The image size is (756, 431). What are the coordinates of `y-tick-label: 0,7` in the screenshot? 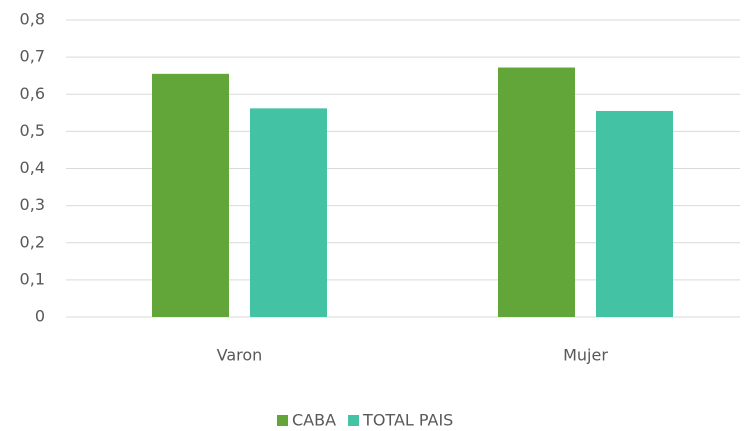 It's located at (32, 56).